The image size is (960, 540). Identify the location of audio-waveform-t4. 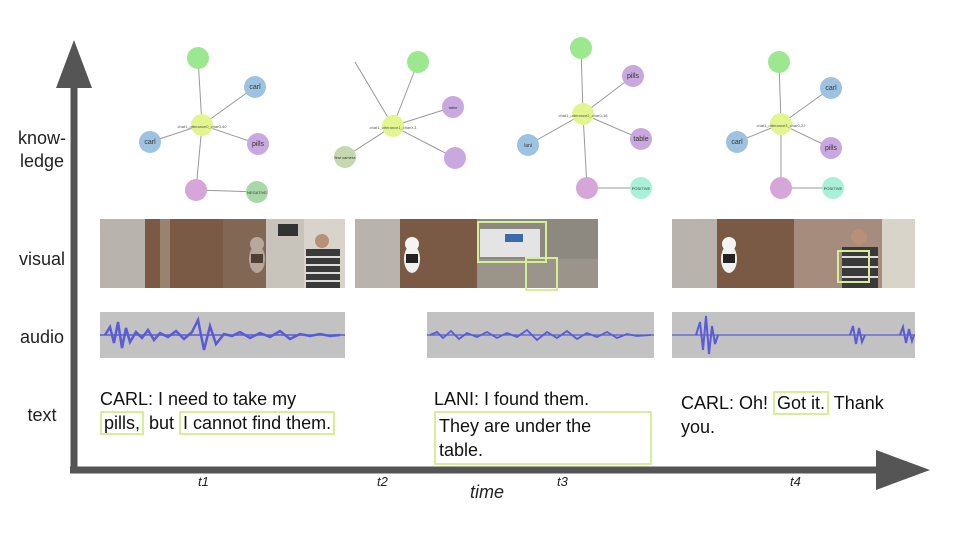
(793, 335).